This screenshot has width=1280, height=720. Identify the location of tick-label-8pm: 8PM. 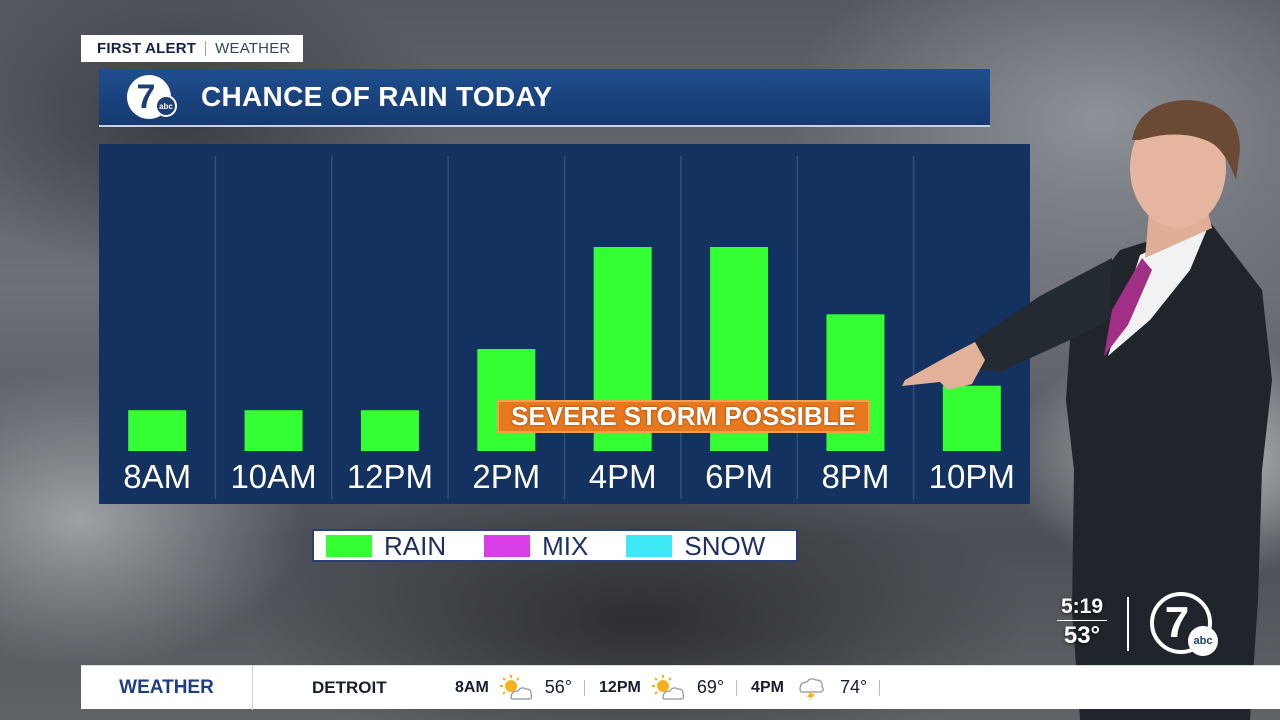
(856, 476).